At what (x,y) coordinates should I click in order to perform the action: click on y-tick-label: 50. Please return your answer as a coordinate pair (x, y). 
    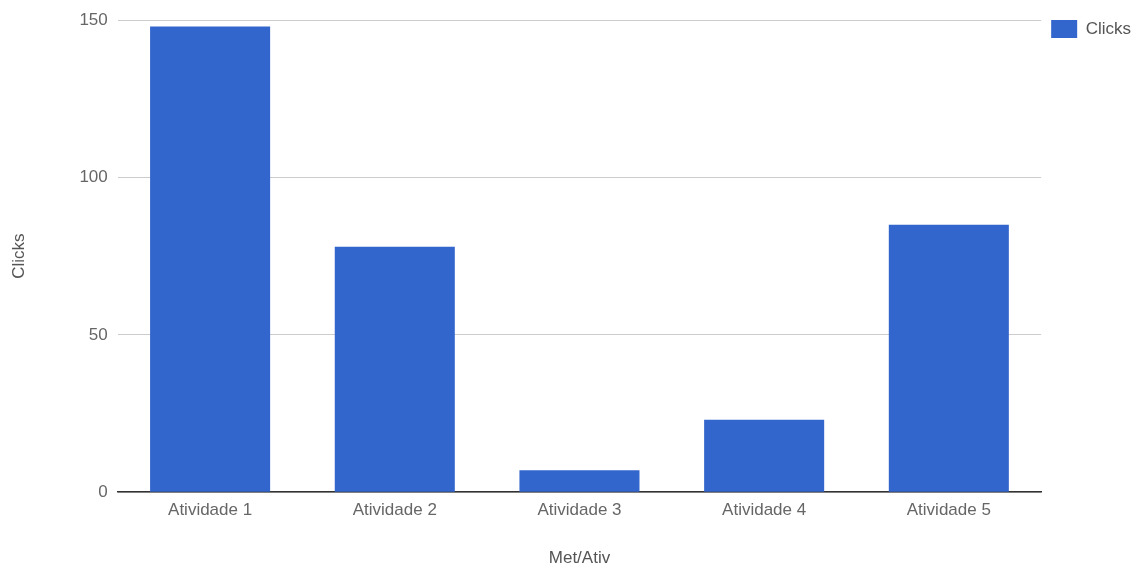
    Looking at the image, I should click on (98, 334).